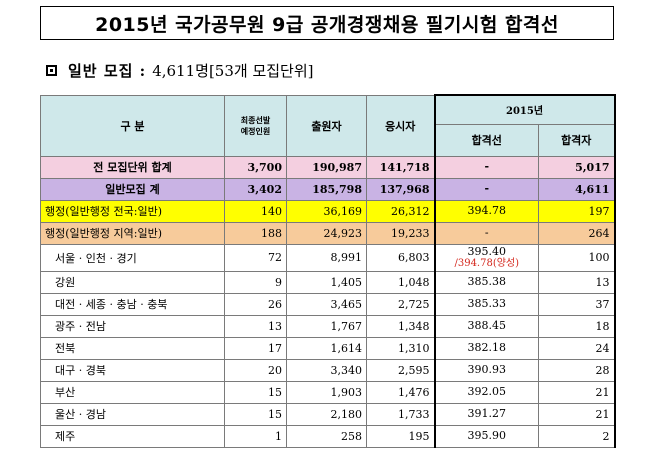 The image size is (650, 462). I want to click on cutoff-value: 394.78, so click(487, 210).